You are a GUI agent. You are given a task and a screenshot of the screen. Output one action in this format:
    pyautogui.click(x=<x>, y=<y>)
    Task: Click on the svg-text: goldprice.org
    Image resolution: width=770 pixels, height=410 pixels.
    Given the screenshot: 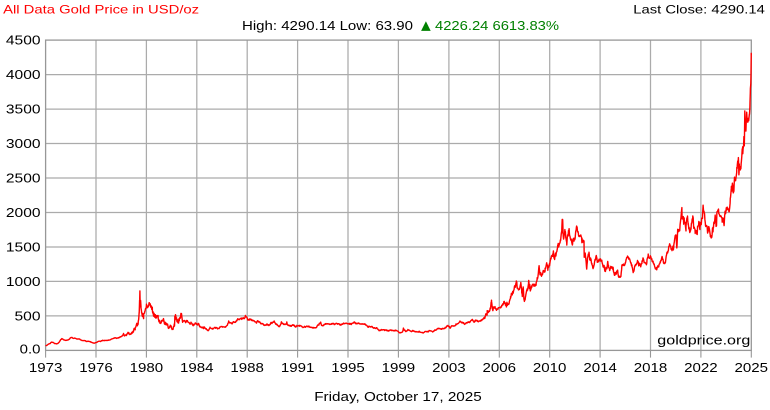 What is the action you would take?
    pyautogui.click(x=703, y=339)
    